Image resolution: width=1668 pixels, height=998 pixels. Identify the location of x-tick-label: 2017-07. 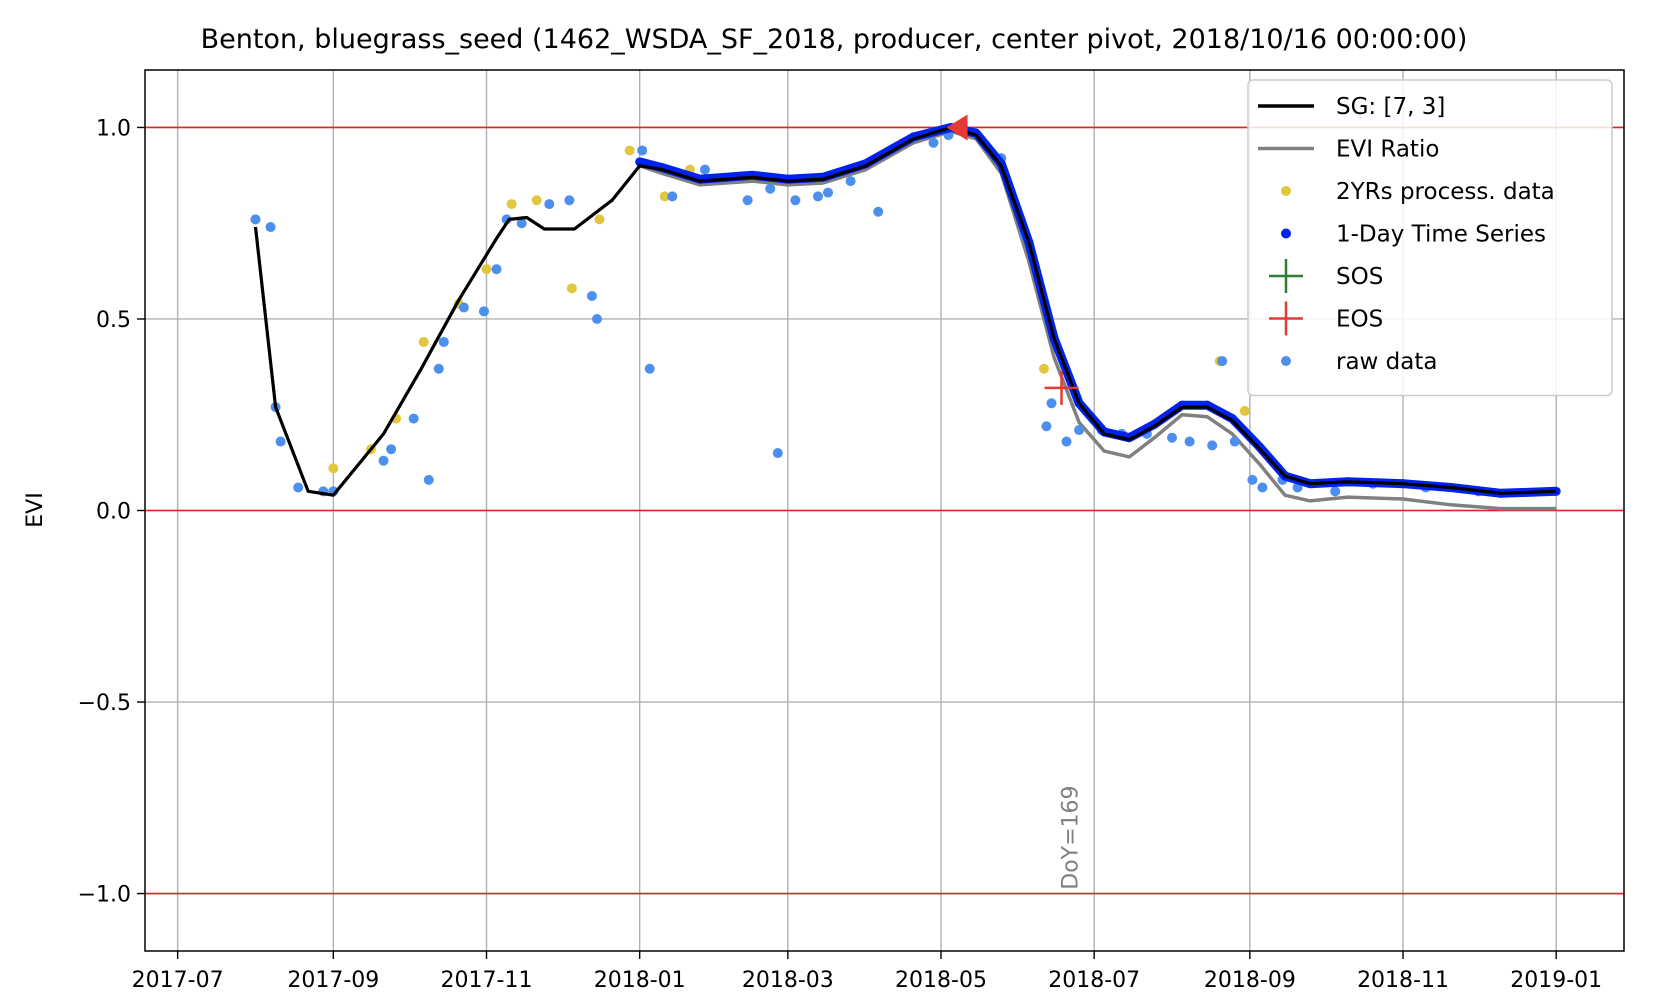
(178, 980).